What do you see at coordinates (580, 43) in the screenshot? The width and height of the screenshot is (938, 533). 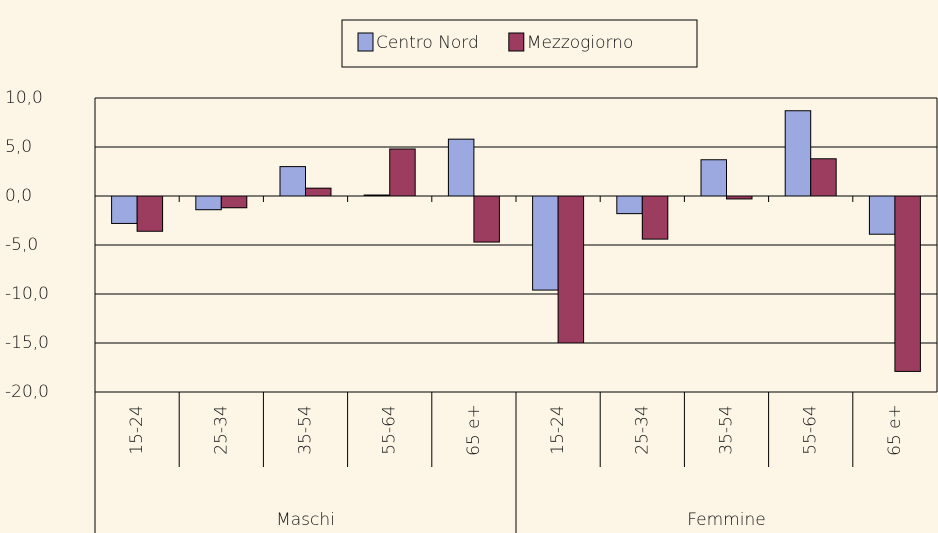 I see `legend-label: Mezzogiorno` at bounding box center [580, 43].